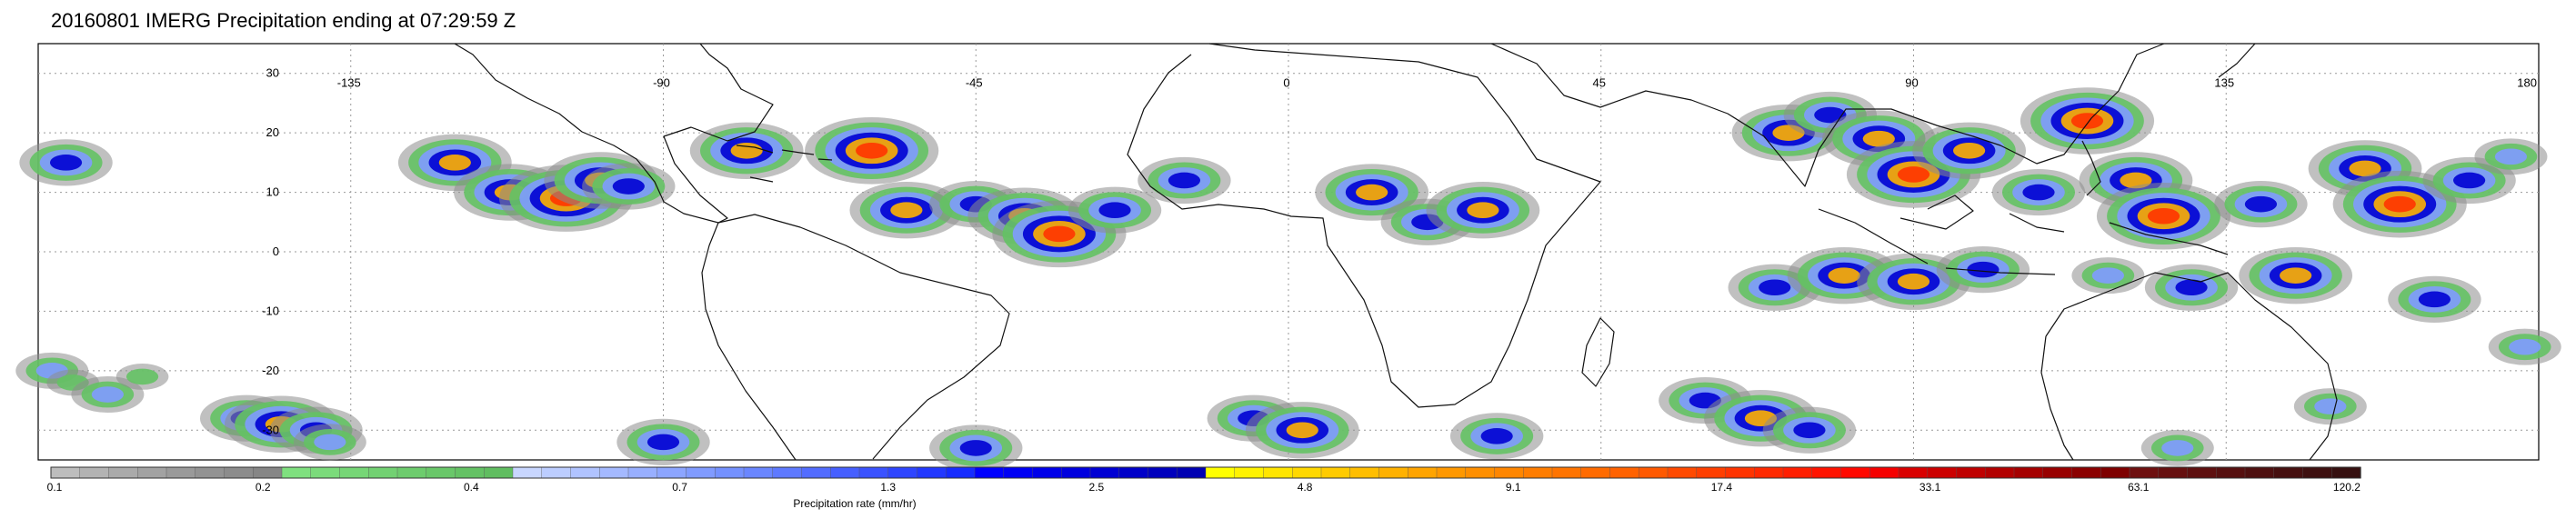 The height and width of the screenshot is (519, 2576). Describe the element at coordinates (1930, 488) in the screenshot. I see `colorbar-tick-label: 33.1` at that location.